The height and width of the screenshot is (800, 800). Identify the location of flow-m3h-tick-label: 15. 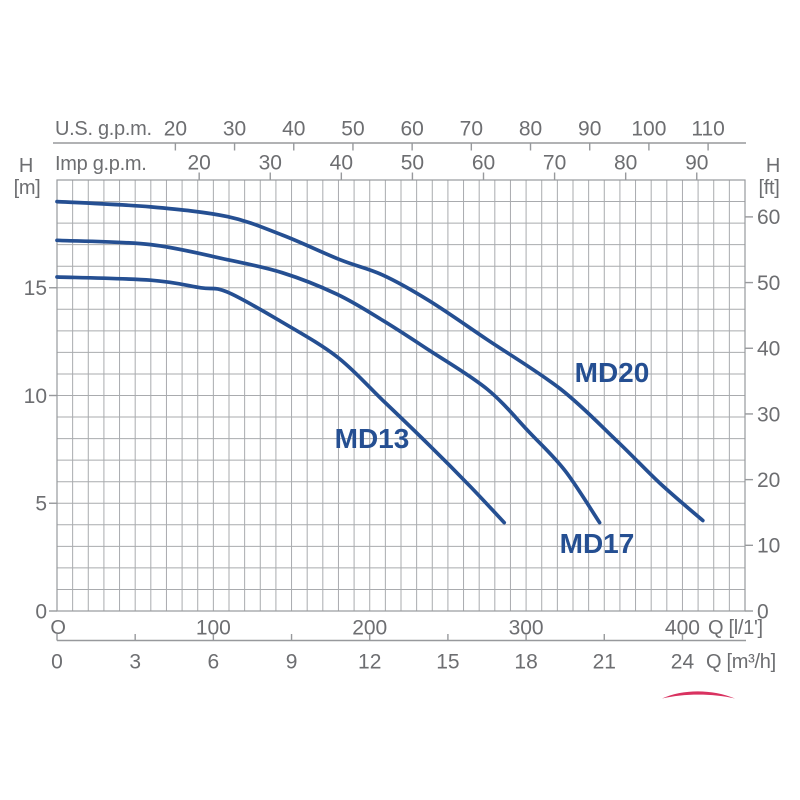
(447, 661).